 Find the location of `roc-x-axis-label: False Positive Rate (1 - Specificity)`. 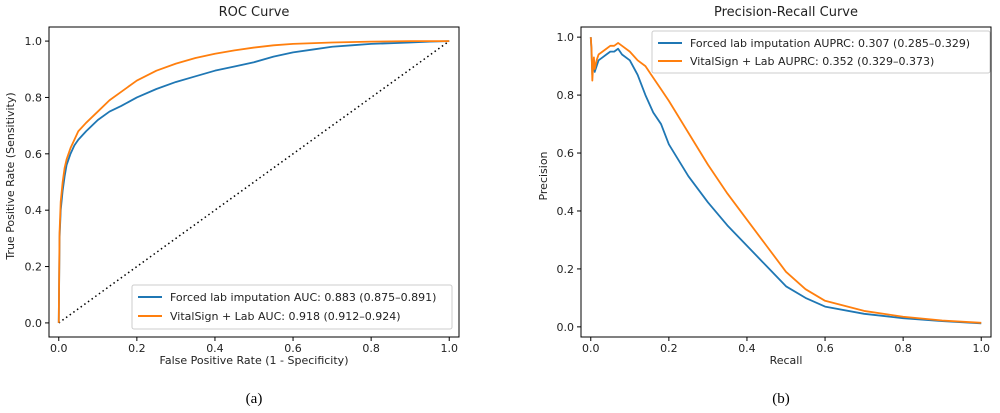

roc-x-axis-label: False Positive Rate (1 - Specificity) is located at coordinates (254, 360).